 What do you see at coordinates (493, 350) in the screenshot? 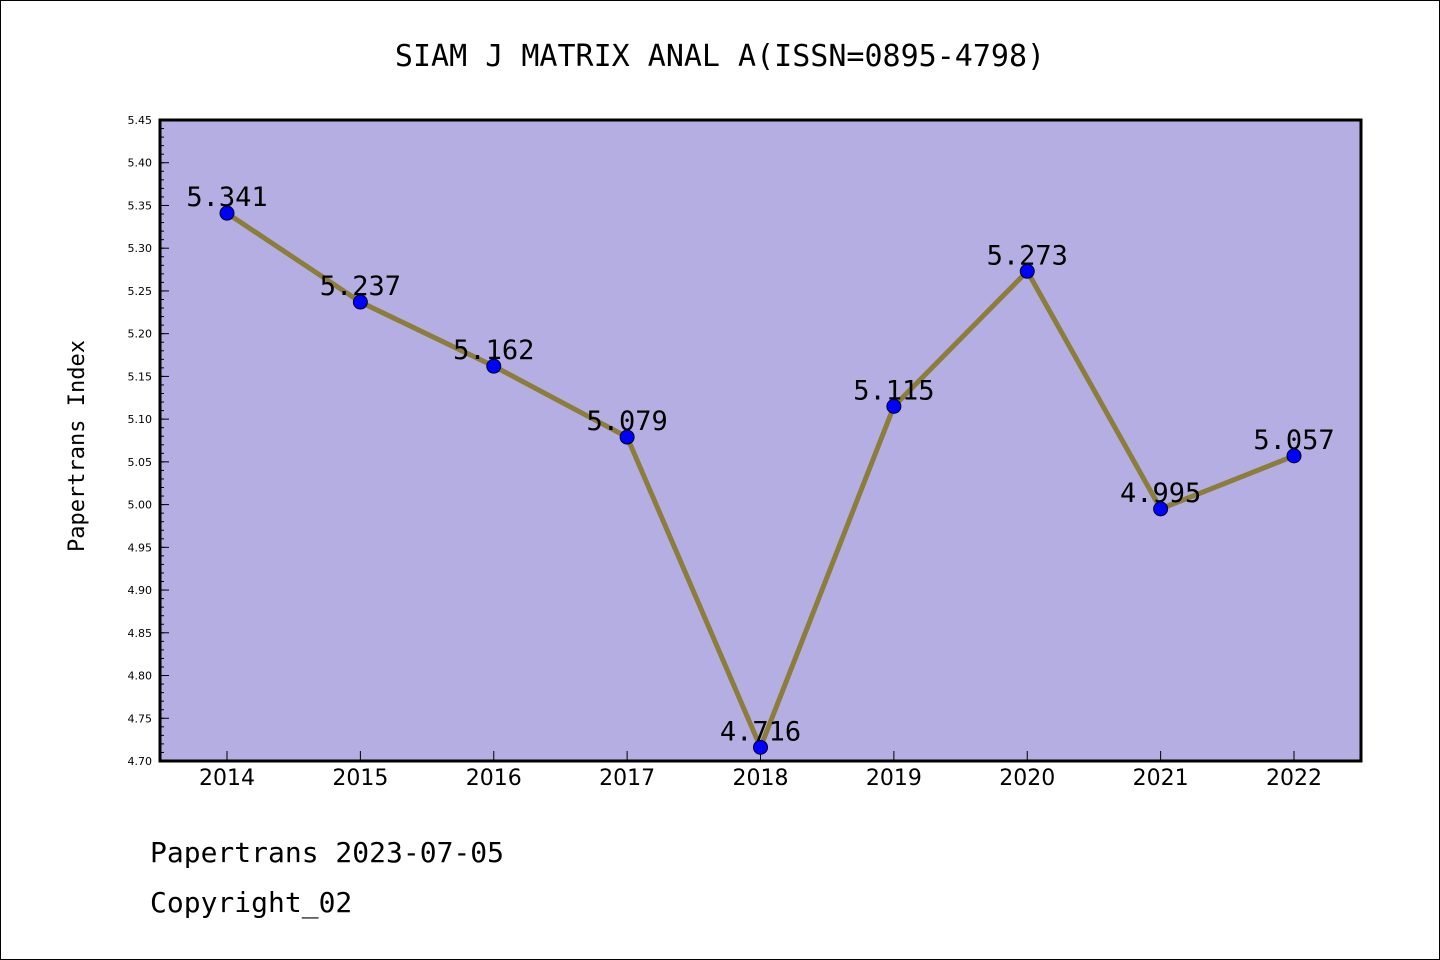
I see `data-label: 5.162` at bounding box center [493, 350].